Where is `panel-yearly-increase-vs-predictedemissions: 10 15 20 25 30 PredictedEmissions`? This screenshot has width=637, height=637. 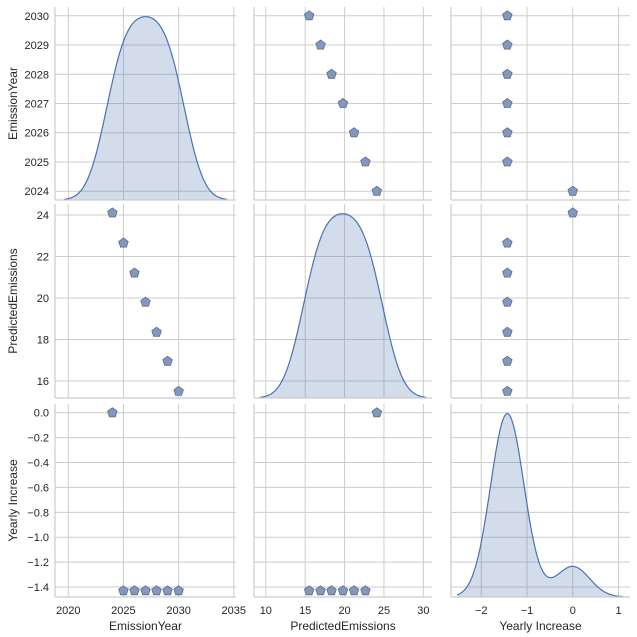 panel-yearly-increase-vs-predictedemissions: 10 15 20 25 30 PredictedEmissions is located at coordinates (342, 518).